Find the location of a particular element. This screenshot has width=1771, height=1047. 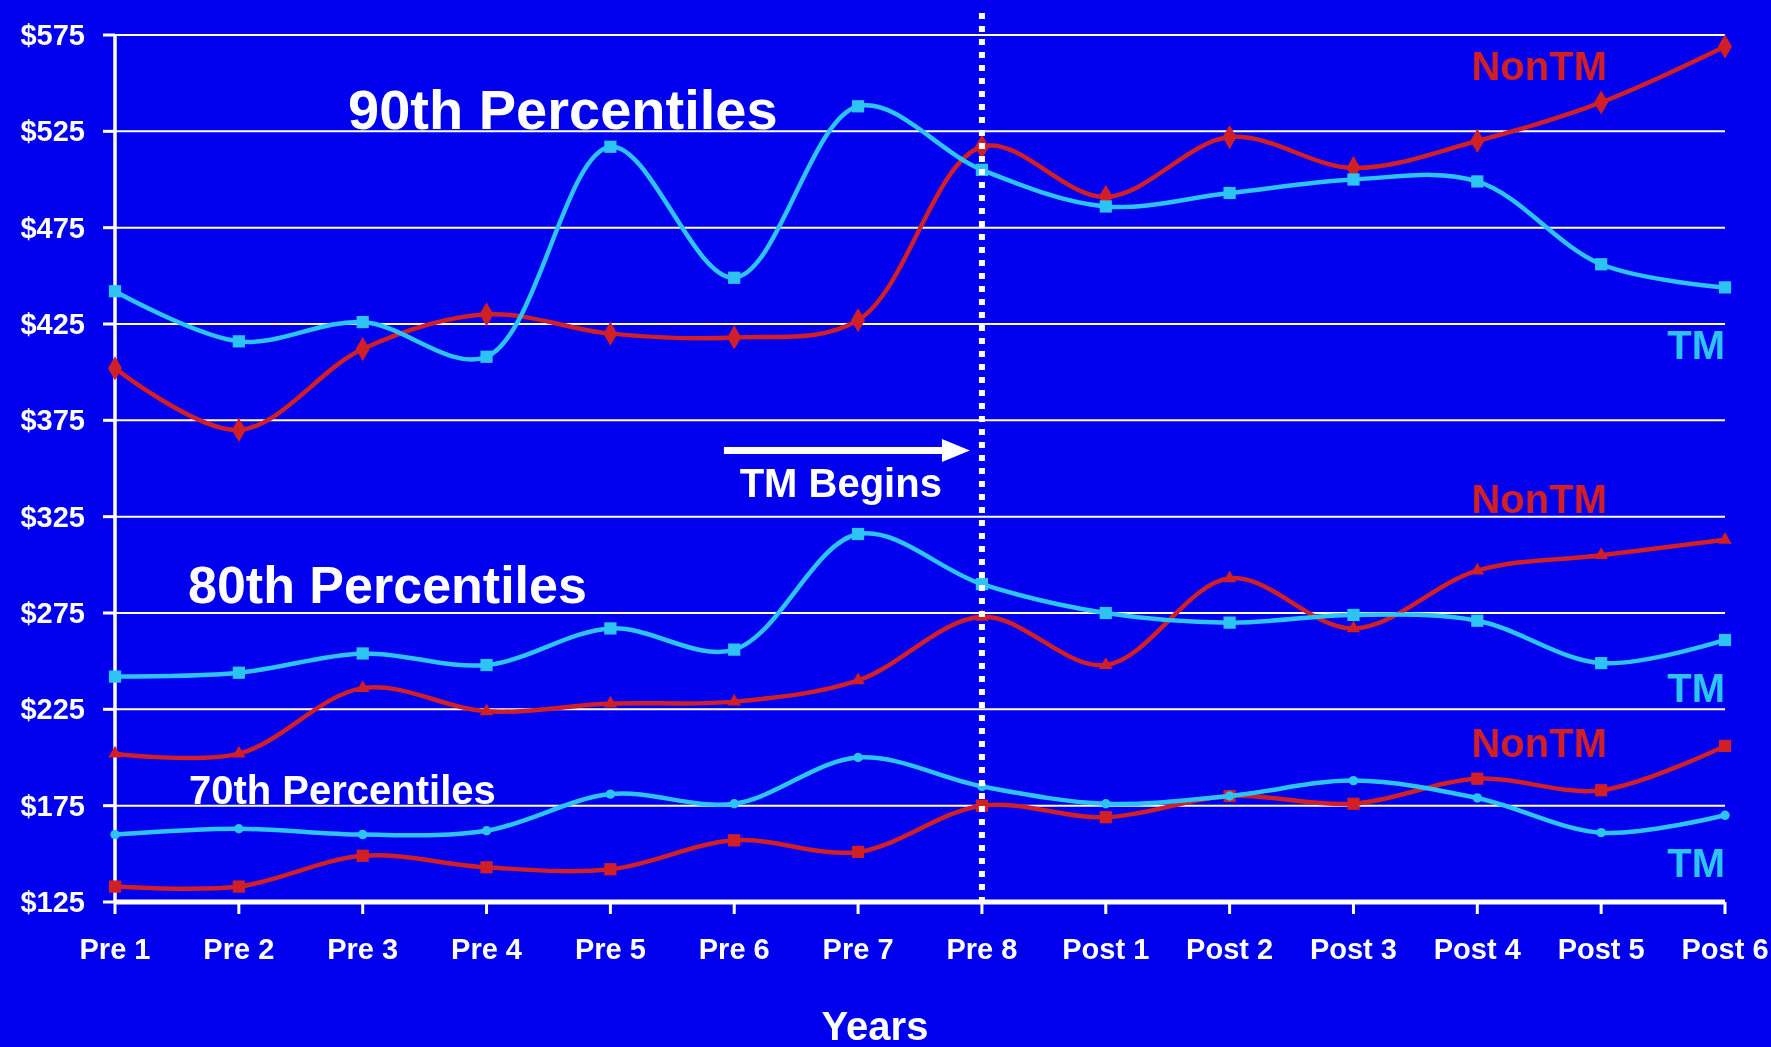

x-tick-label: Pre 4 is located at coordinates (487, 949).